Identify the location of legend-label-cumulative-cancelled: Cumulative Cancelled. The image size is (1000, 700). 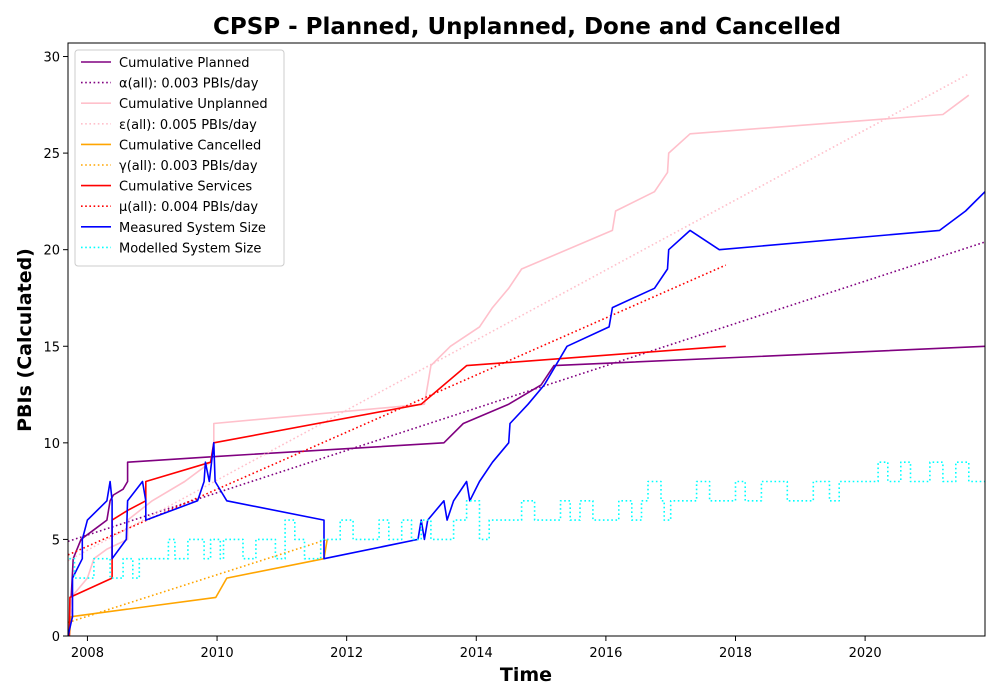
(190, 145).